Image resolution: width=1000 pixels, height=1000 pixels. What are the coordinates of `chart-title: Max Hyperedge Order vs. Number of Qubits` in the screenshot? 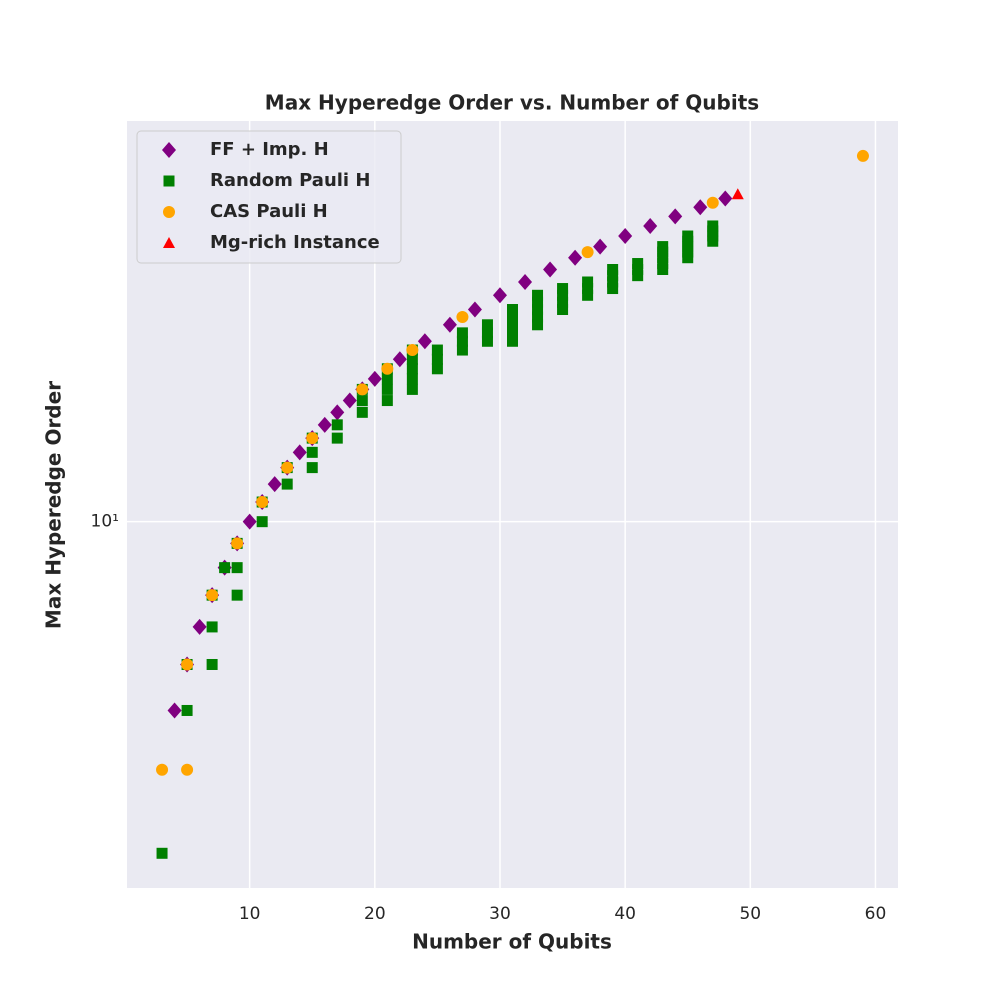 It's located at (512, 103).